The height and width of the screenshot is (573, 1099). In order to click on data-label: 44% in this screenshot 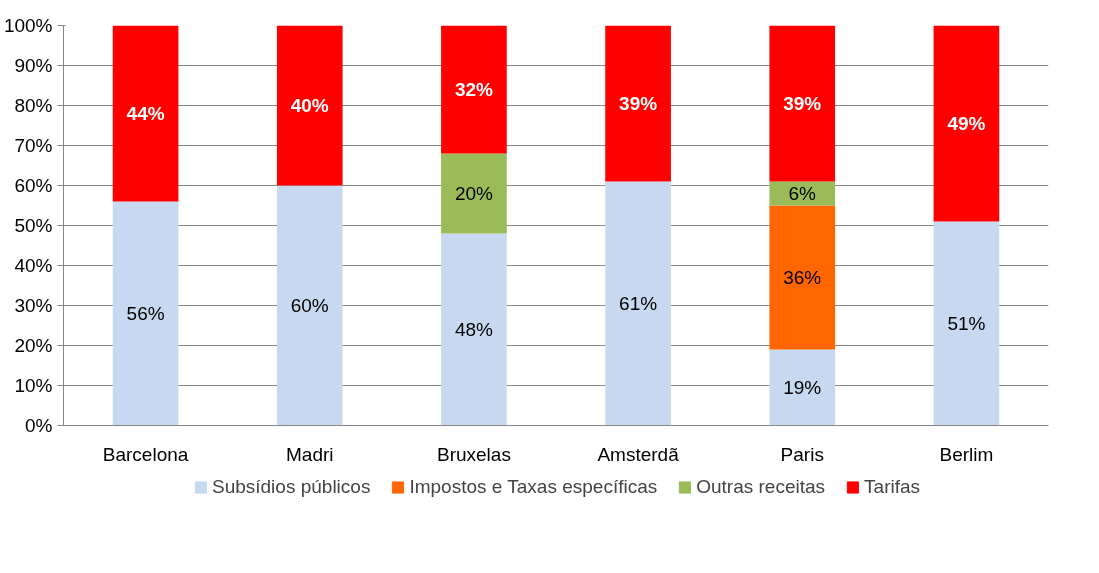, I will do `click(145, 113)`.